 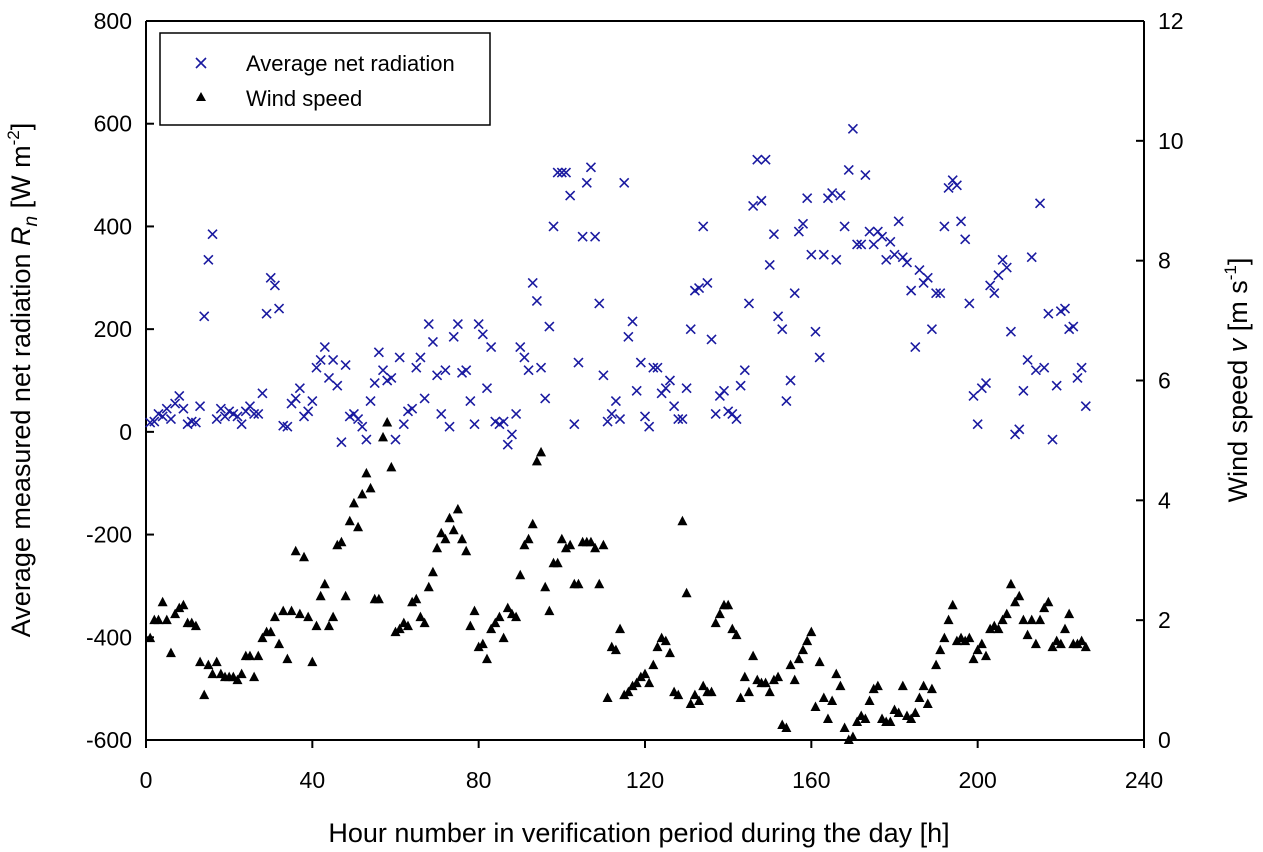 What do you see at coordinates (1164, 740) in the screenshot?
I see `right-tick-label: 0` at bounding box center [1164, 740].